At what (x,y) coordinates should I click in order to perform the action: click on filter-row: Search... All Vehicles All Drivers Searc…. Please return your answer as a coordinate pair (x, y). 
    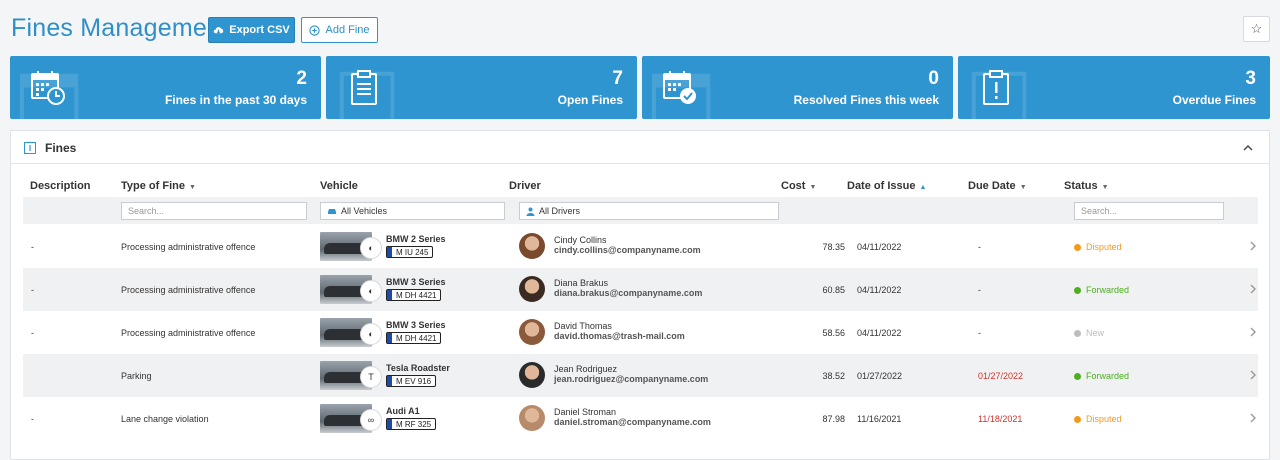
    Looking at the image, I should click on (640, 210).